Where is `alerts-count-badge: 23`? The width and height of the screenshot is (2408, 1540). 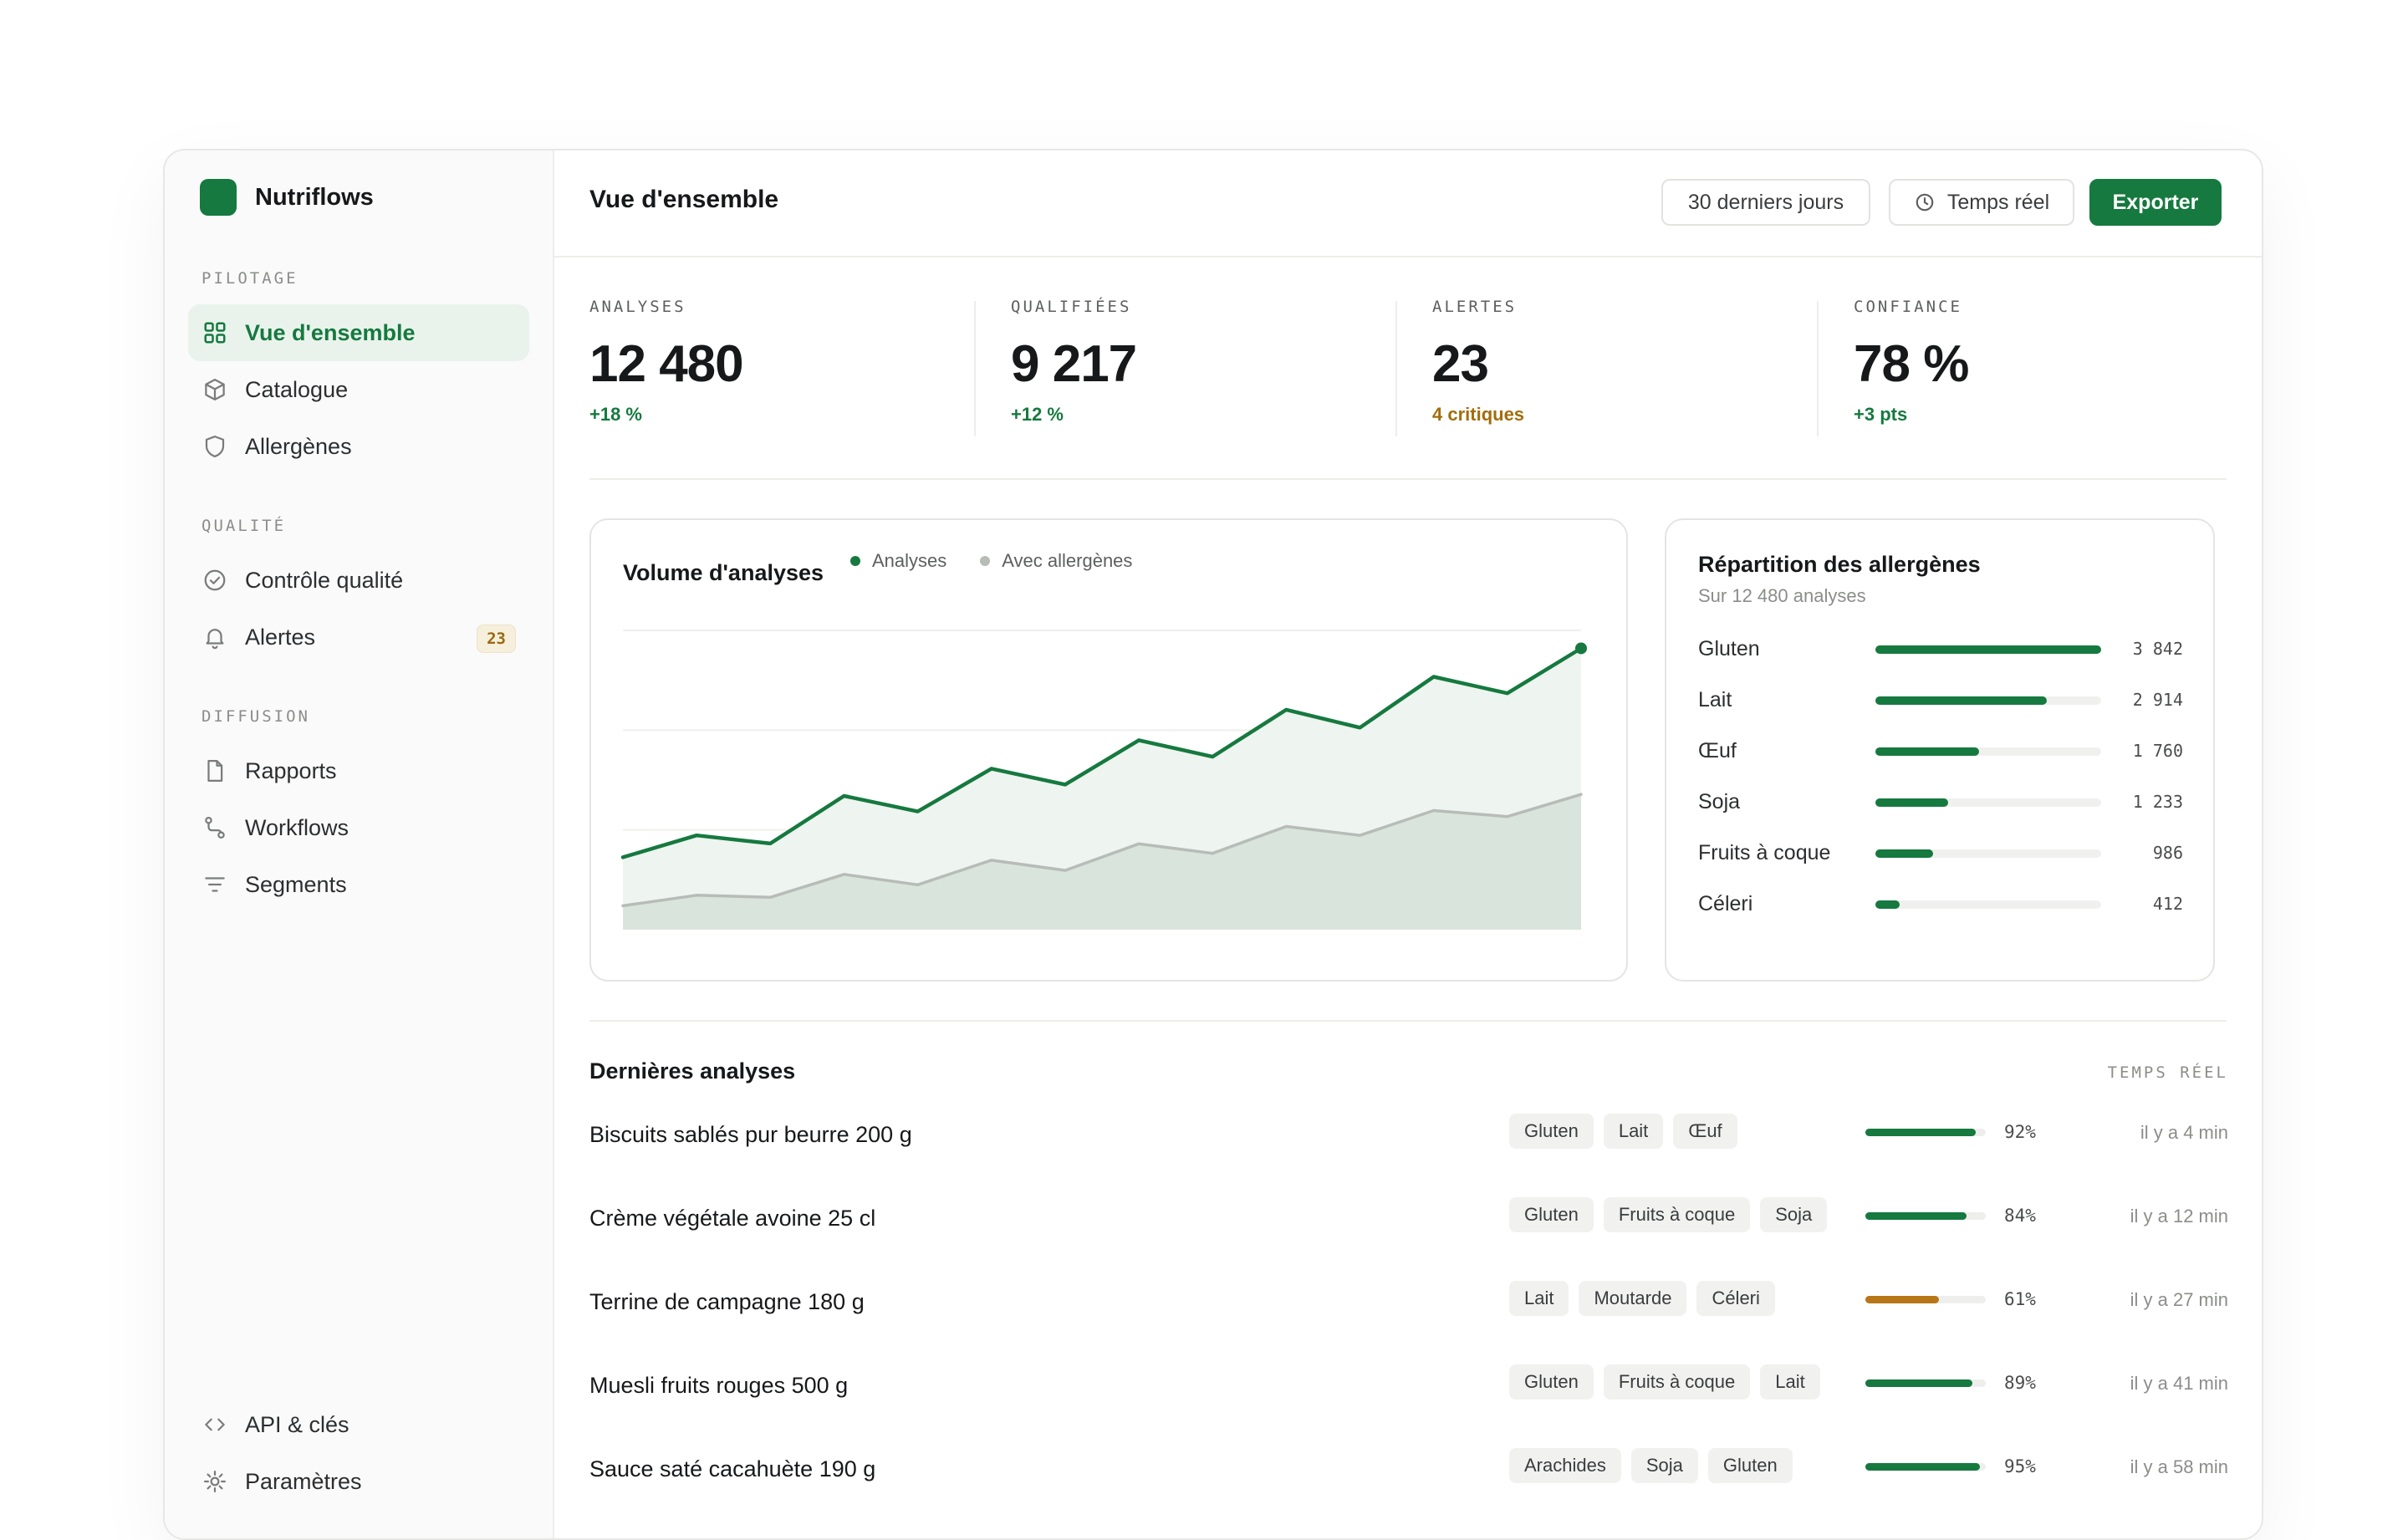 alerts-count-badge: 23 is located at coordinates (497, 639).